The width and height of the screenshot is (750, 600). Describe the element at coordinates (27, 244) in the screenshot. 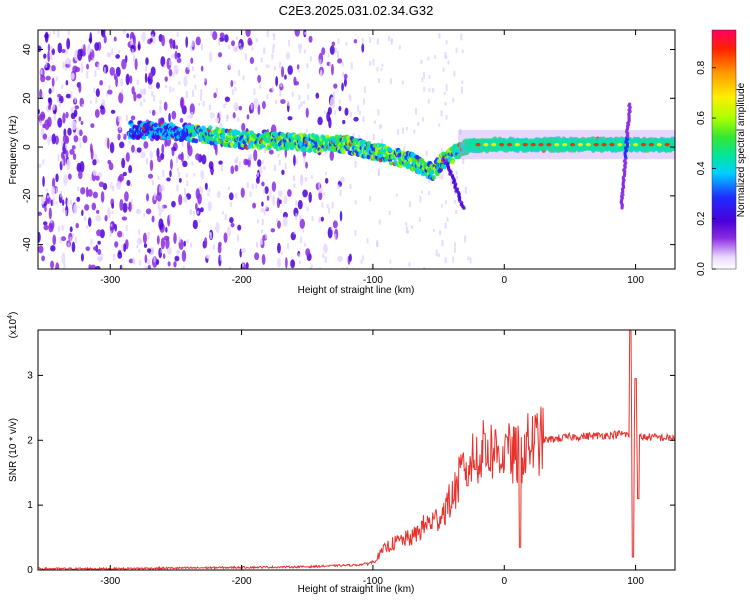

I see `spectrogram-y-tick-label: -40` at that location.